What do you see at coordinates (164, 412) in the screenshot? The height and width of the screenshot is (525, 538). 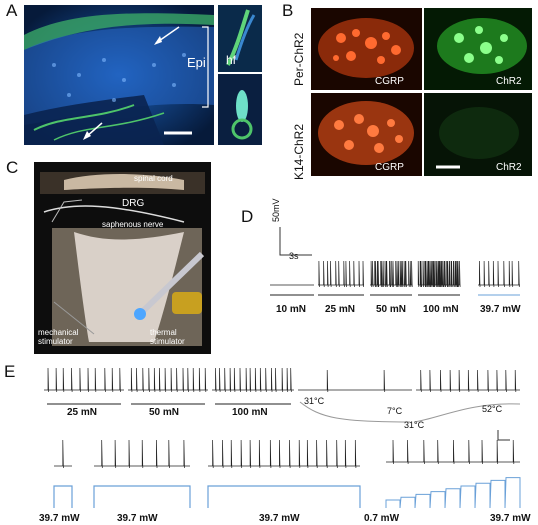 I see `e-label-50mn: 50 mN` at bounding box center [164, 412].